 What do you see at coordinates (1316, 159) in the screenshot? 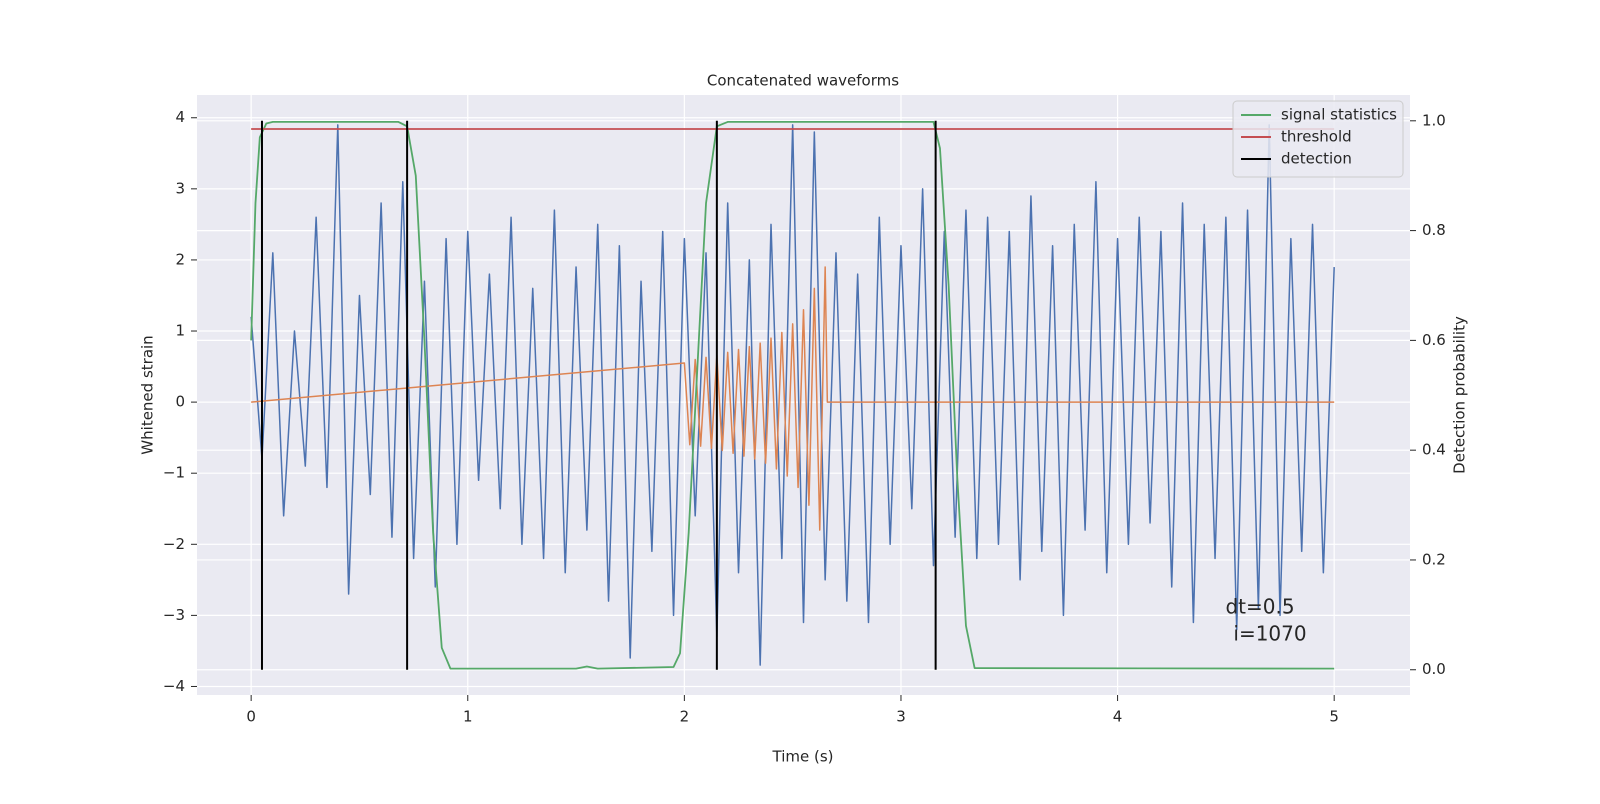
I see `legend-label: detection` at bounding box center [1316, 159].